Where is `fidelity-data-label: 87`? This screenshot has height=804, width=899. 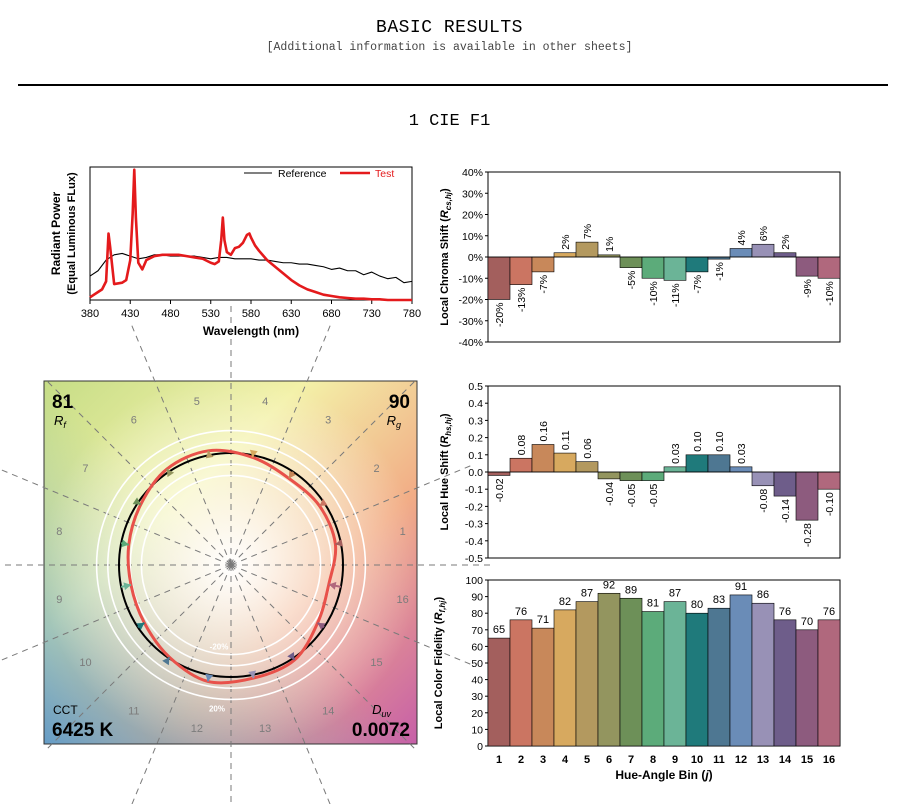 fidelity-data-label: 87 is located at coordinates (587, 594).